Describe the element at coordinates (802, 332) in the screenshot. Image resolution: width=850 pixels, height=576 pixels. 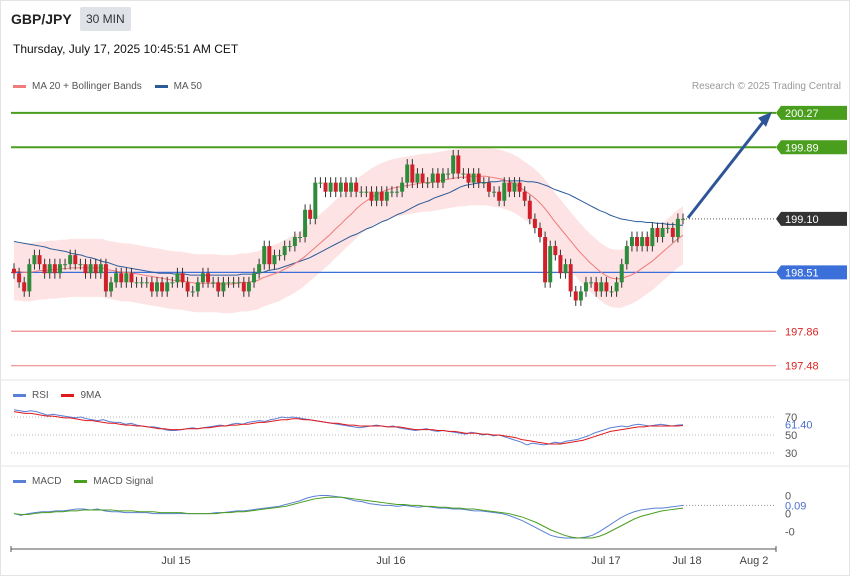
I see `level-label-197.86: 197.86` at that location.